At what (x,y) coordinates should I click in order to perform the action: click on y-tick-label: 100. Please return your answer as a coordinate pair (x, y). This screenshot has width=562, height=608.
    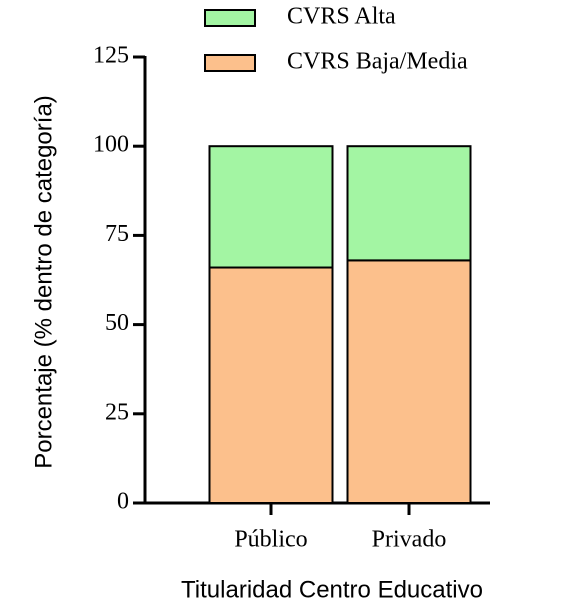
    Looking at the image, I should click on (111, 145).